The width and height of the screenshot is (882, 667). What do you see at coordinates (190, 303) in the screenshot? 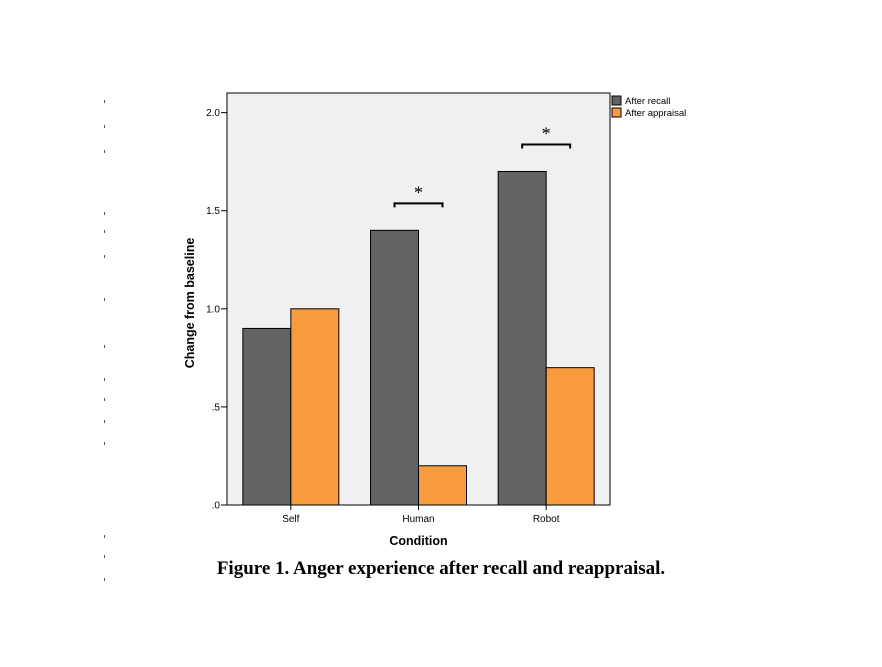
I see `y-axis-label: Change from baseline` at bounding box center [190, 303].